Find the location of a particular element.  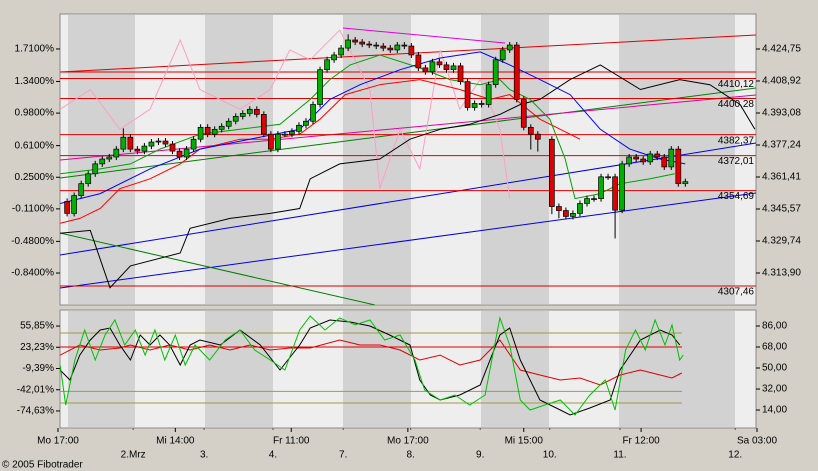

y2-tick-label: -0.1100% is located at coordinates (33, 209).